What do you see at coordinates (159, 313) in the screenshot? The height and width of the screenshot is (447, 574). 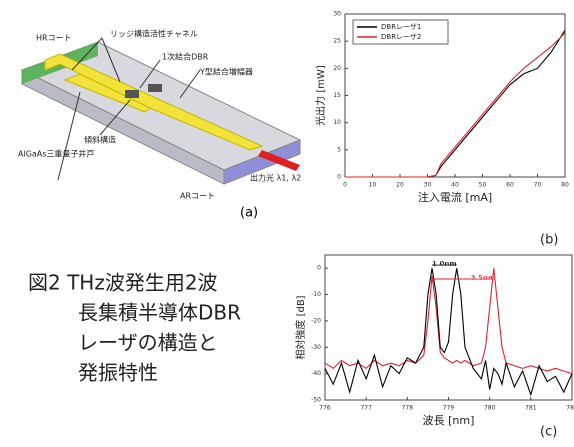 I see `caption-line: 長集積半導体DBR` at bounding box center [159, 313].